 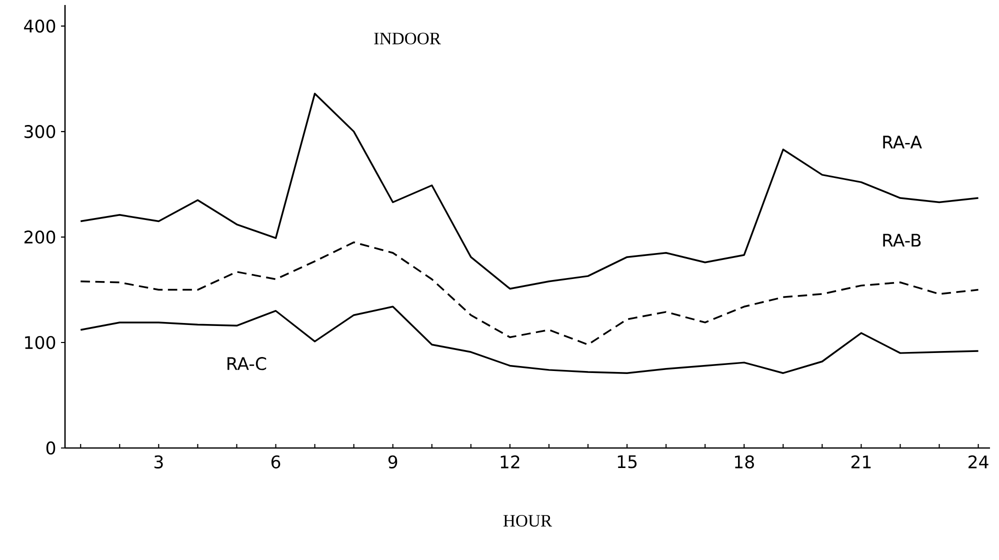 What do you see at coordinates (40, 237) in the screenshot?
I see `y-tick-label: 200` at bounding box center [40, 237].